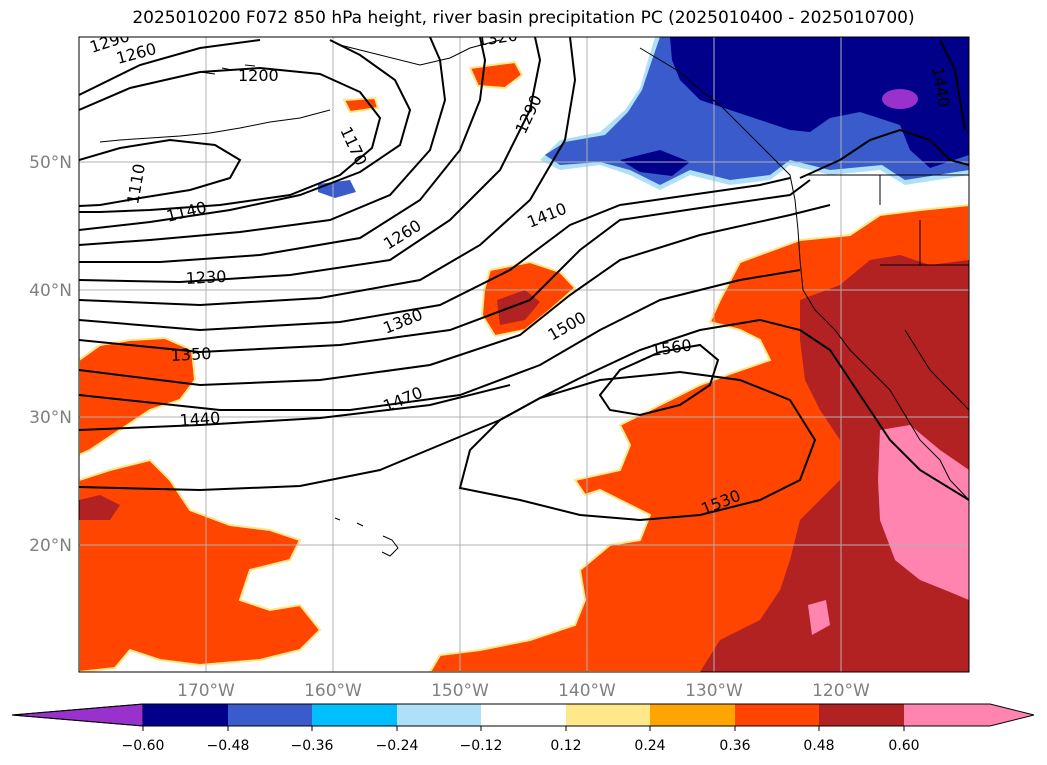  Describe the element at coordinates (402, 399) in the screenshot. I see `contour-label: 1470` at that location.